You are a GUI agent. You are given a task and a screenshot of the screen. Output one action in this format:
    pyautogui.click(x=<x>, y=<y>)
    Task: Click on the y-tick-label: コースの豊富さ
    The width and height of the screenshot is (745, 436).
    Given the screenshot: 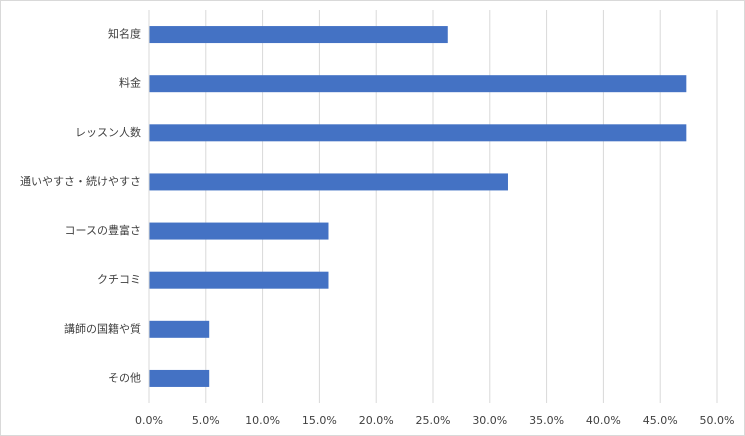 What is the action you would take?
    pyautogui.click(x=103, y=230)
    